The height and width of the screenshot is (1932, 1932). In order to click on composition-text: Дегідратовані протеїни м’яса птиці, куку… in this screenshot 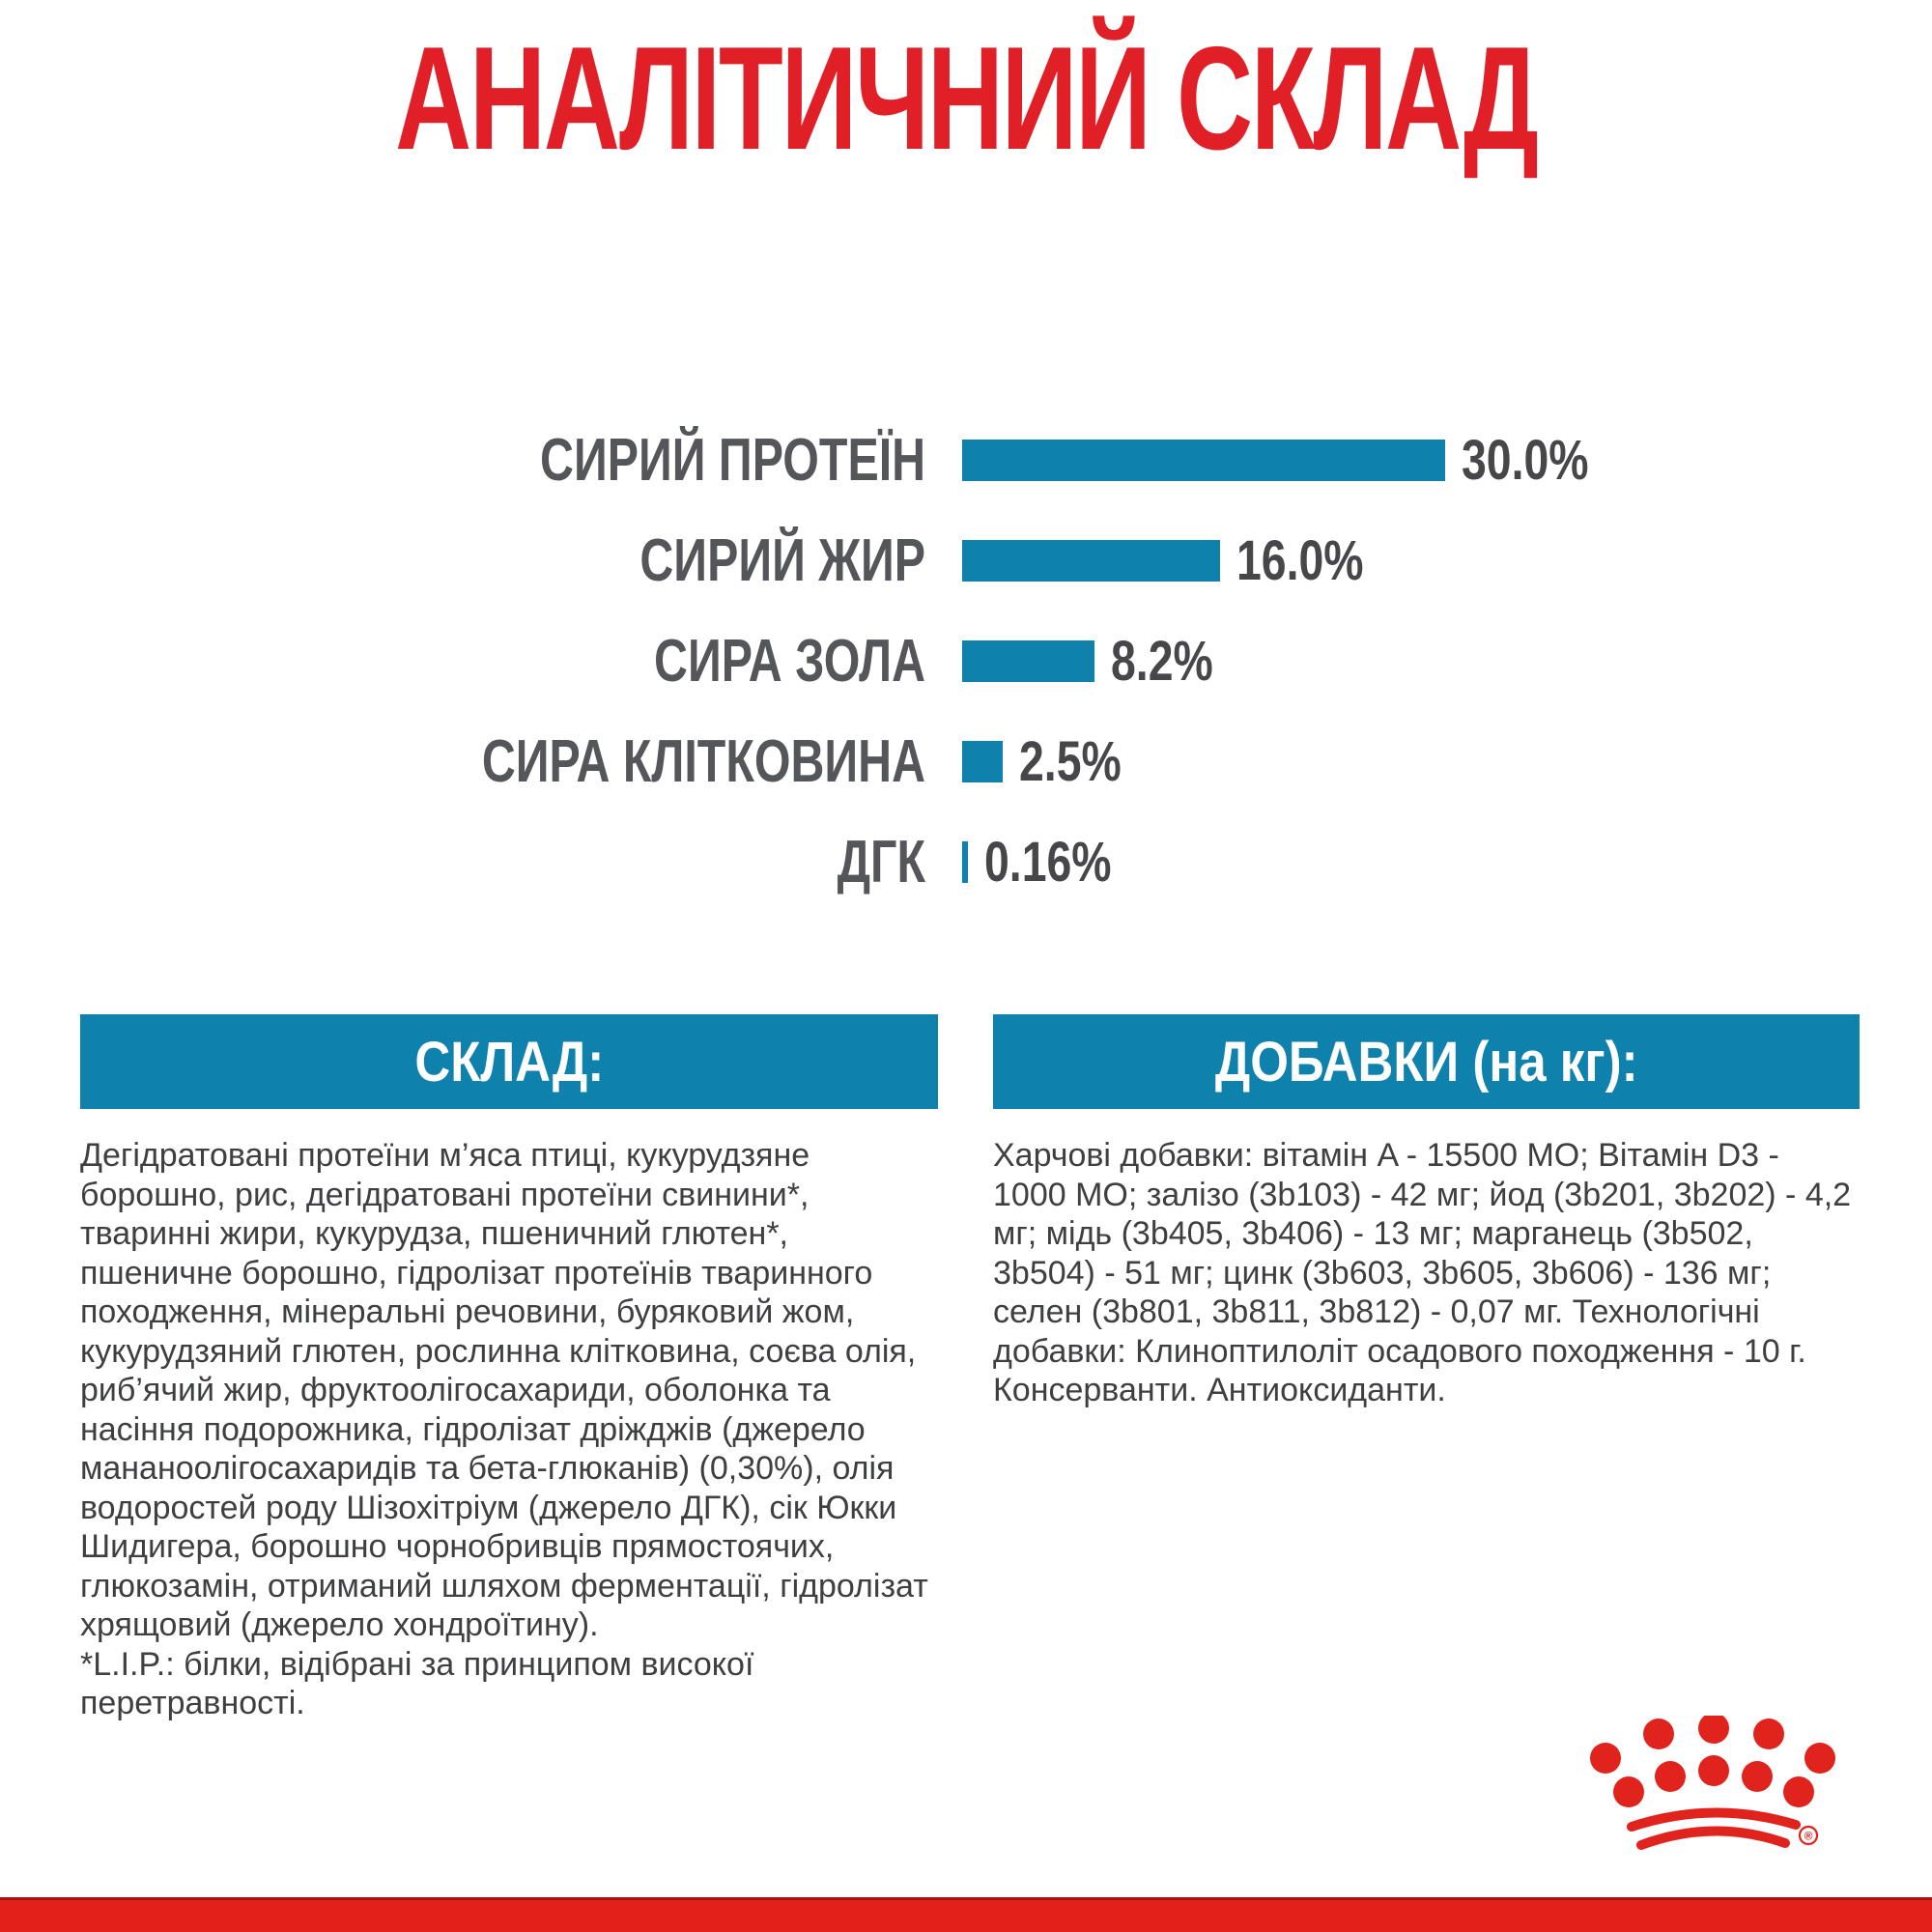, I will do `click(504, 1390)`.